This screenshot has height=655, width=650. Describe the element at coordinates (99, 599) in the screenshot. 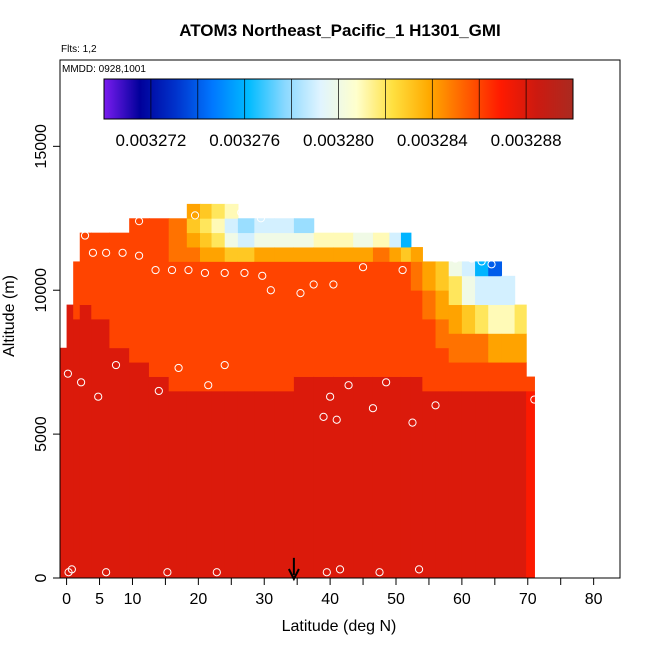

I see `x-tick-label: 5` at that location.